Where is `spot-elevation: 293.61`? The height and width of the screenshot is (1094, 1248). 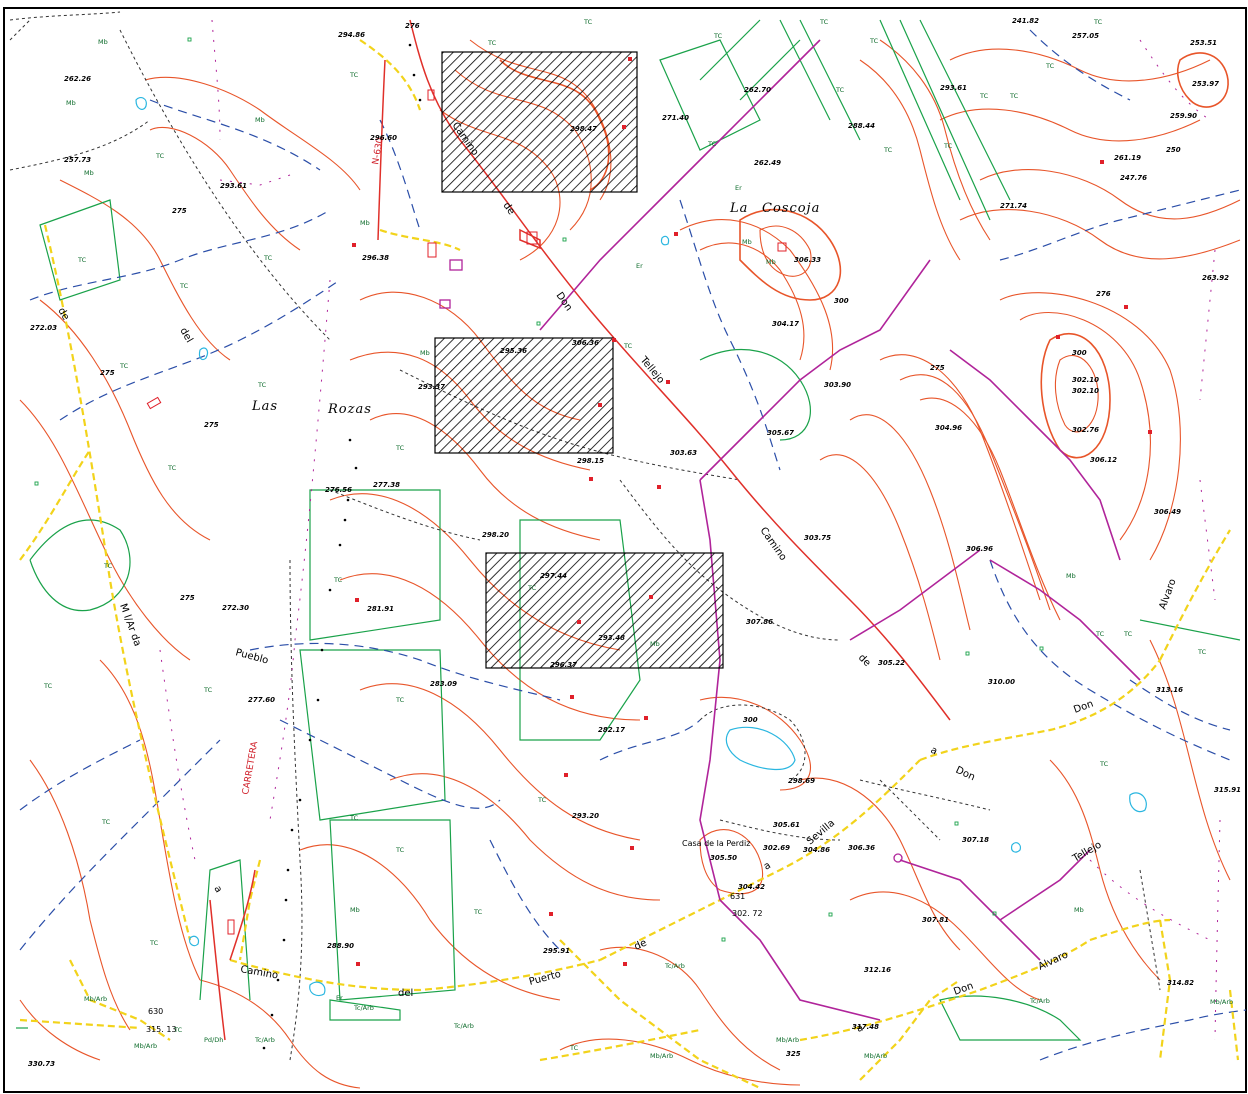 spot-elevation: 293.61 is located at coordinates (233, 186).